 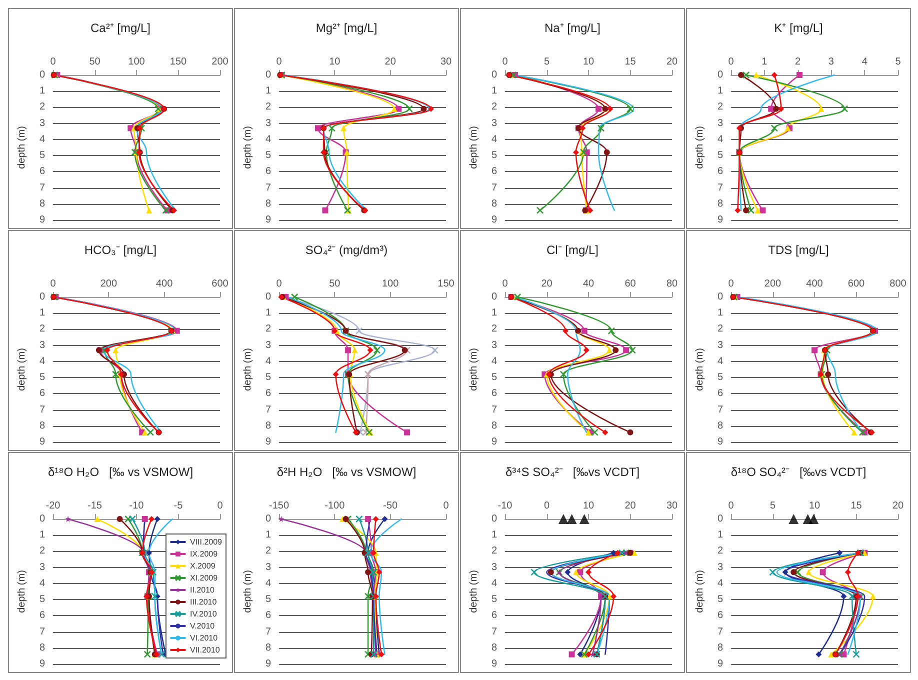 What do you see at coordinates (572, 28) in the screenshot?
I see `chart-title: Na⁺ [mg/L]` at bounding box center [572, 28].